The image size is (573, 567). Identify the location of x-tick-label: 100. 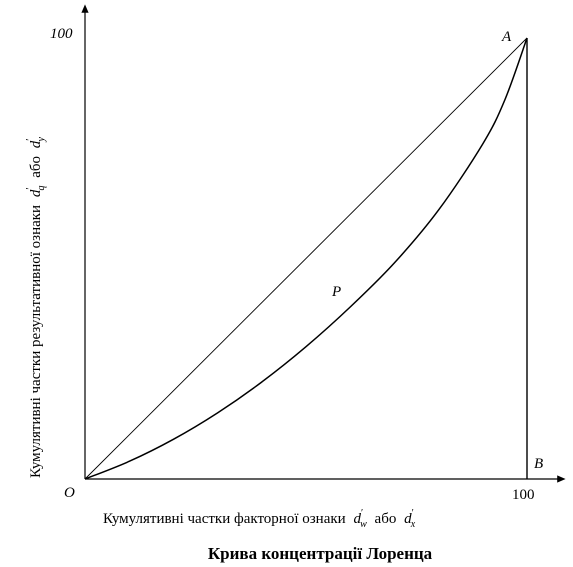
(523, 495).